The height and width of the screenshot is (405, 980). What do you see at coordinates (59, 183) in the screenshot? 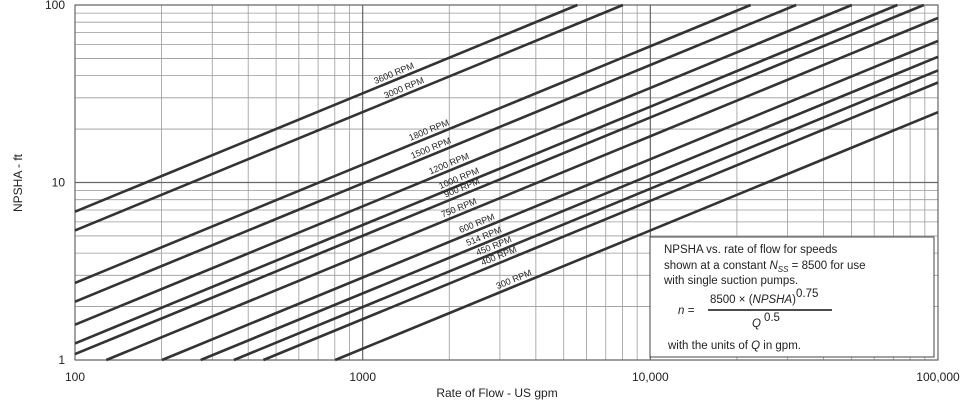
I see `y-tick-label: 10` at bounding box center [59, 183].